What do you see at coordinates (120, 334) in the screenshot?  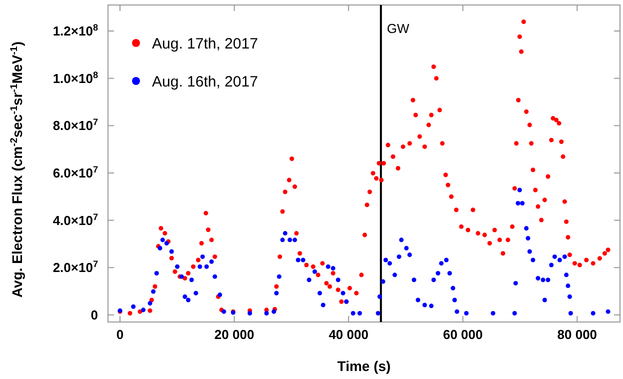 I see `x-tick-label: 0` at bounding box center [120, 334].